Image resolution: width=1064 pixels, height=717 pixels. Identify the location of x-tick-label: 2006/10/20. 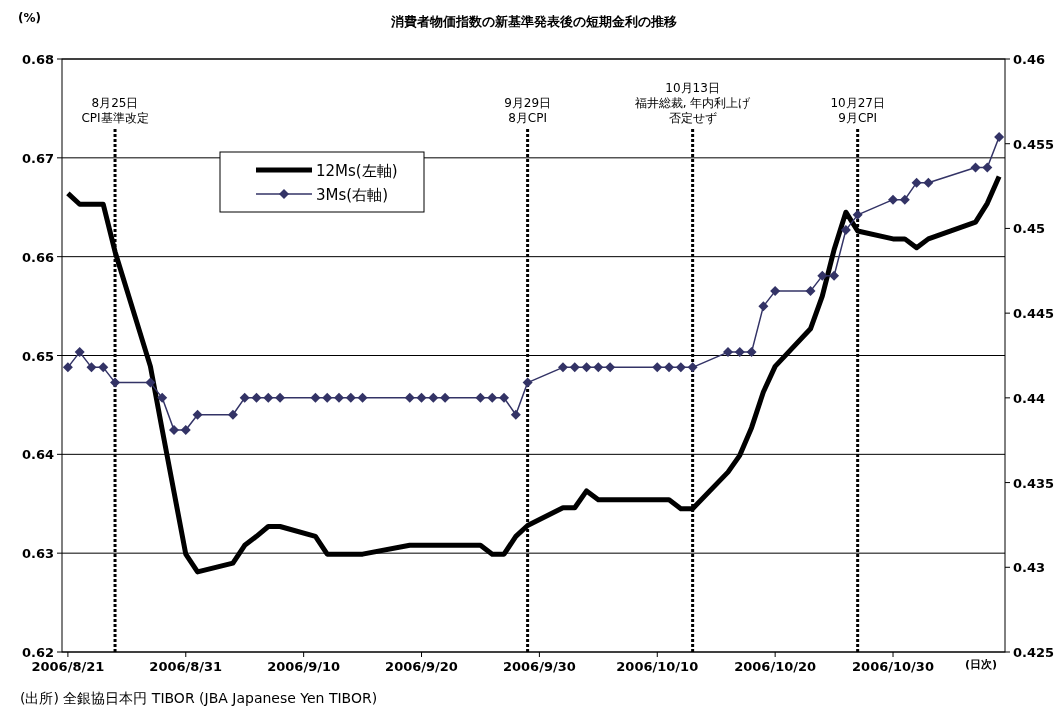
(775, 666).